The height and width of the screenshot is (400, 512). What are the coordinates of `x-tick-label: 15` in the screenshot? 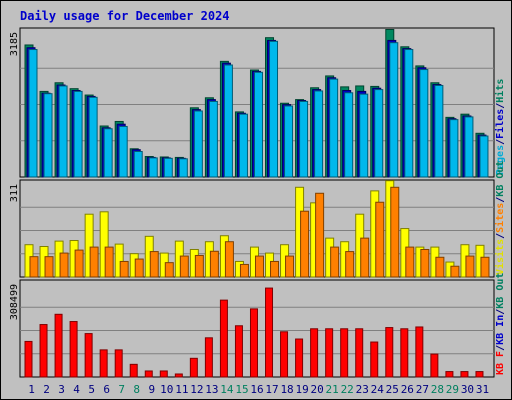 It's located at (241, 389).